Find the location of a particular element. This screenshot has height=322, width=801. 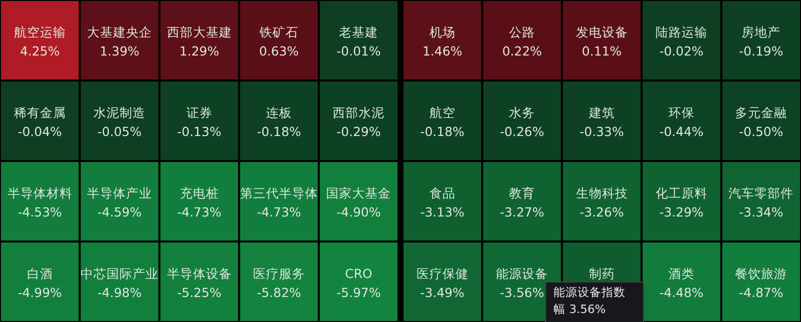

category-label: 充电桩 is located at coordinates (199, 192).